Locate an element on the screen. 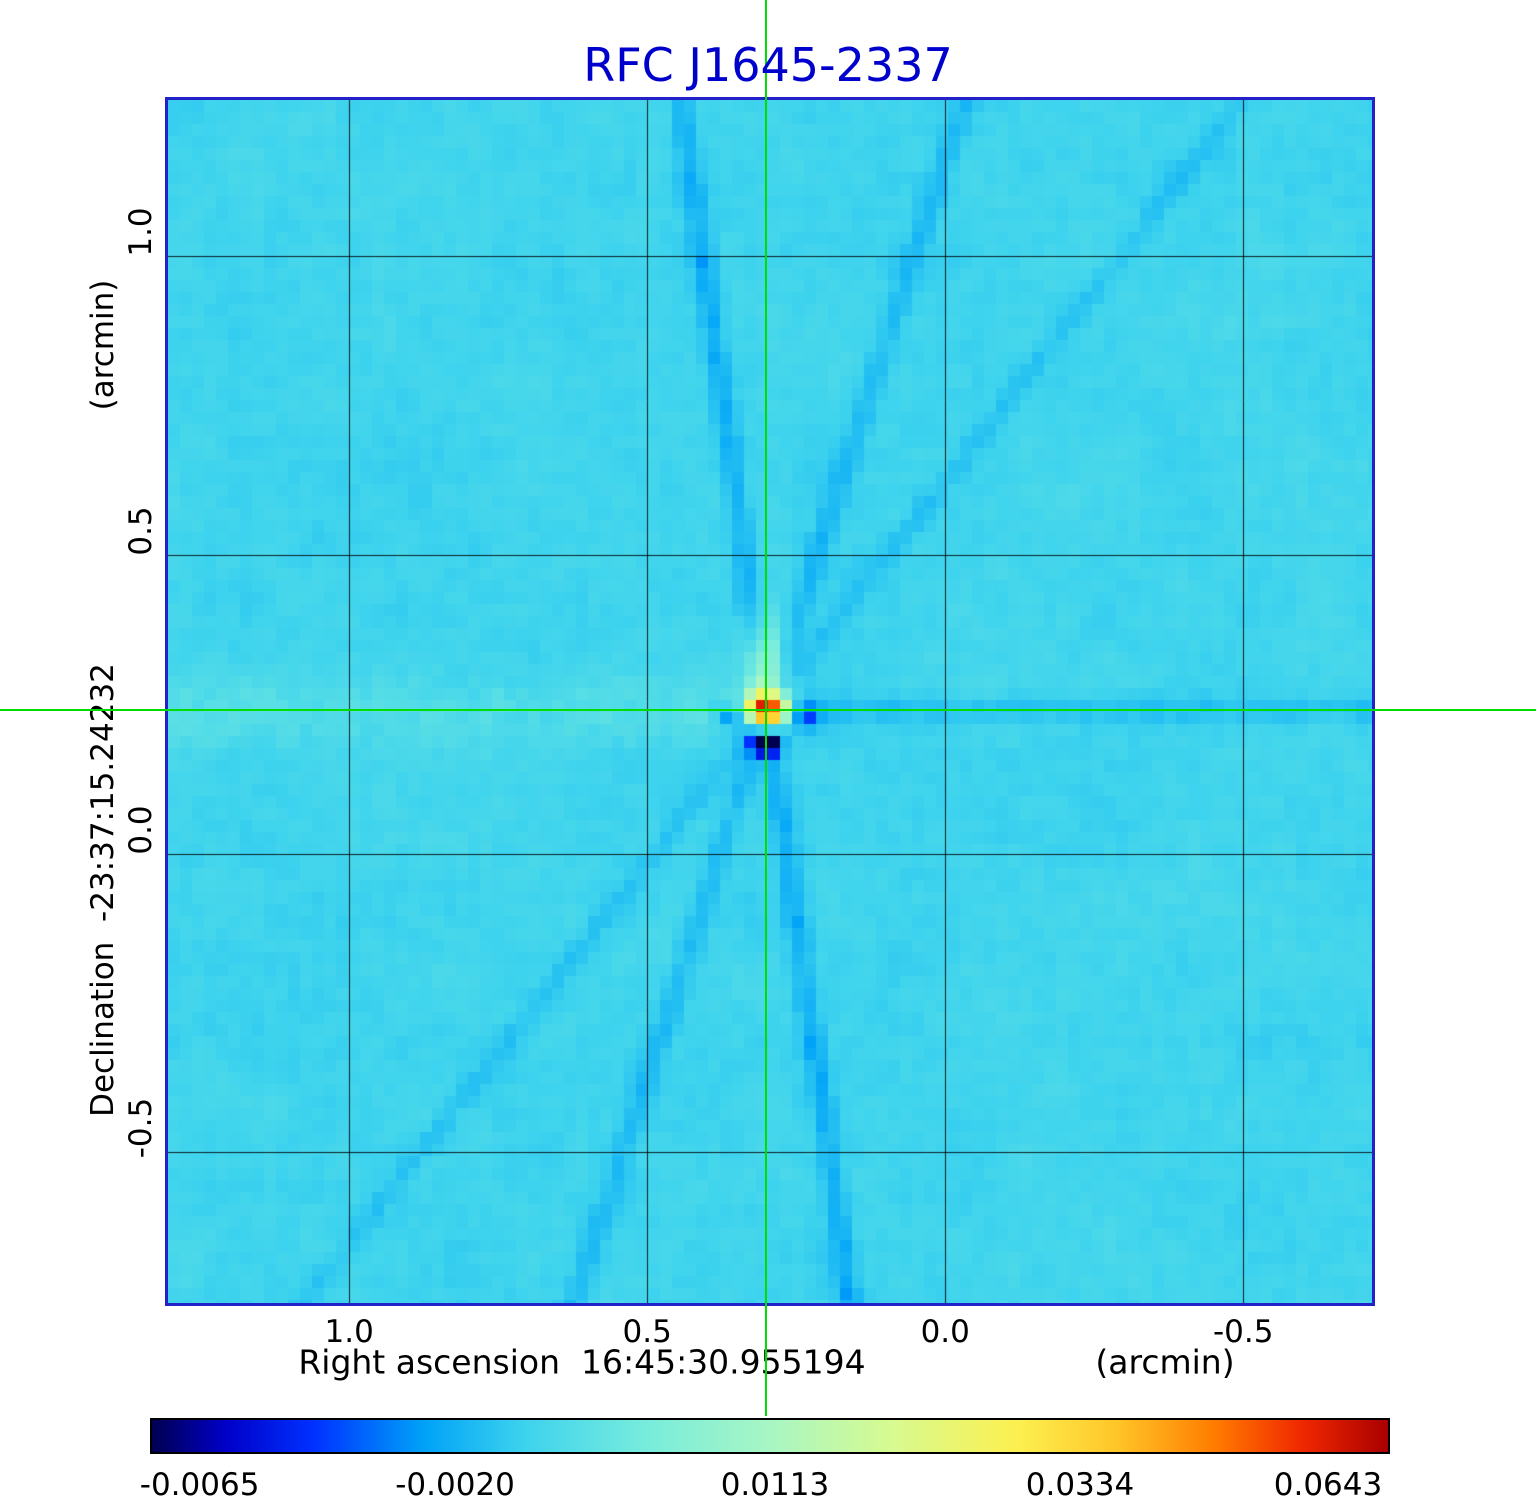  x-tick-label: 0.0 is located at coordinates (945, 1332).